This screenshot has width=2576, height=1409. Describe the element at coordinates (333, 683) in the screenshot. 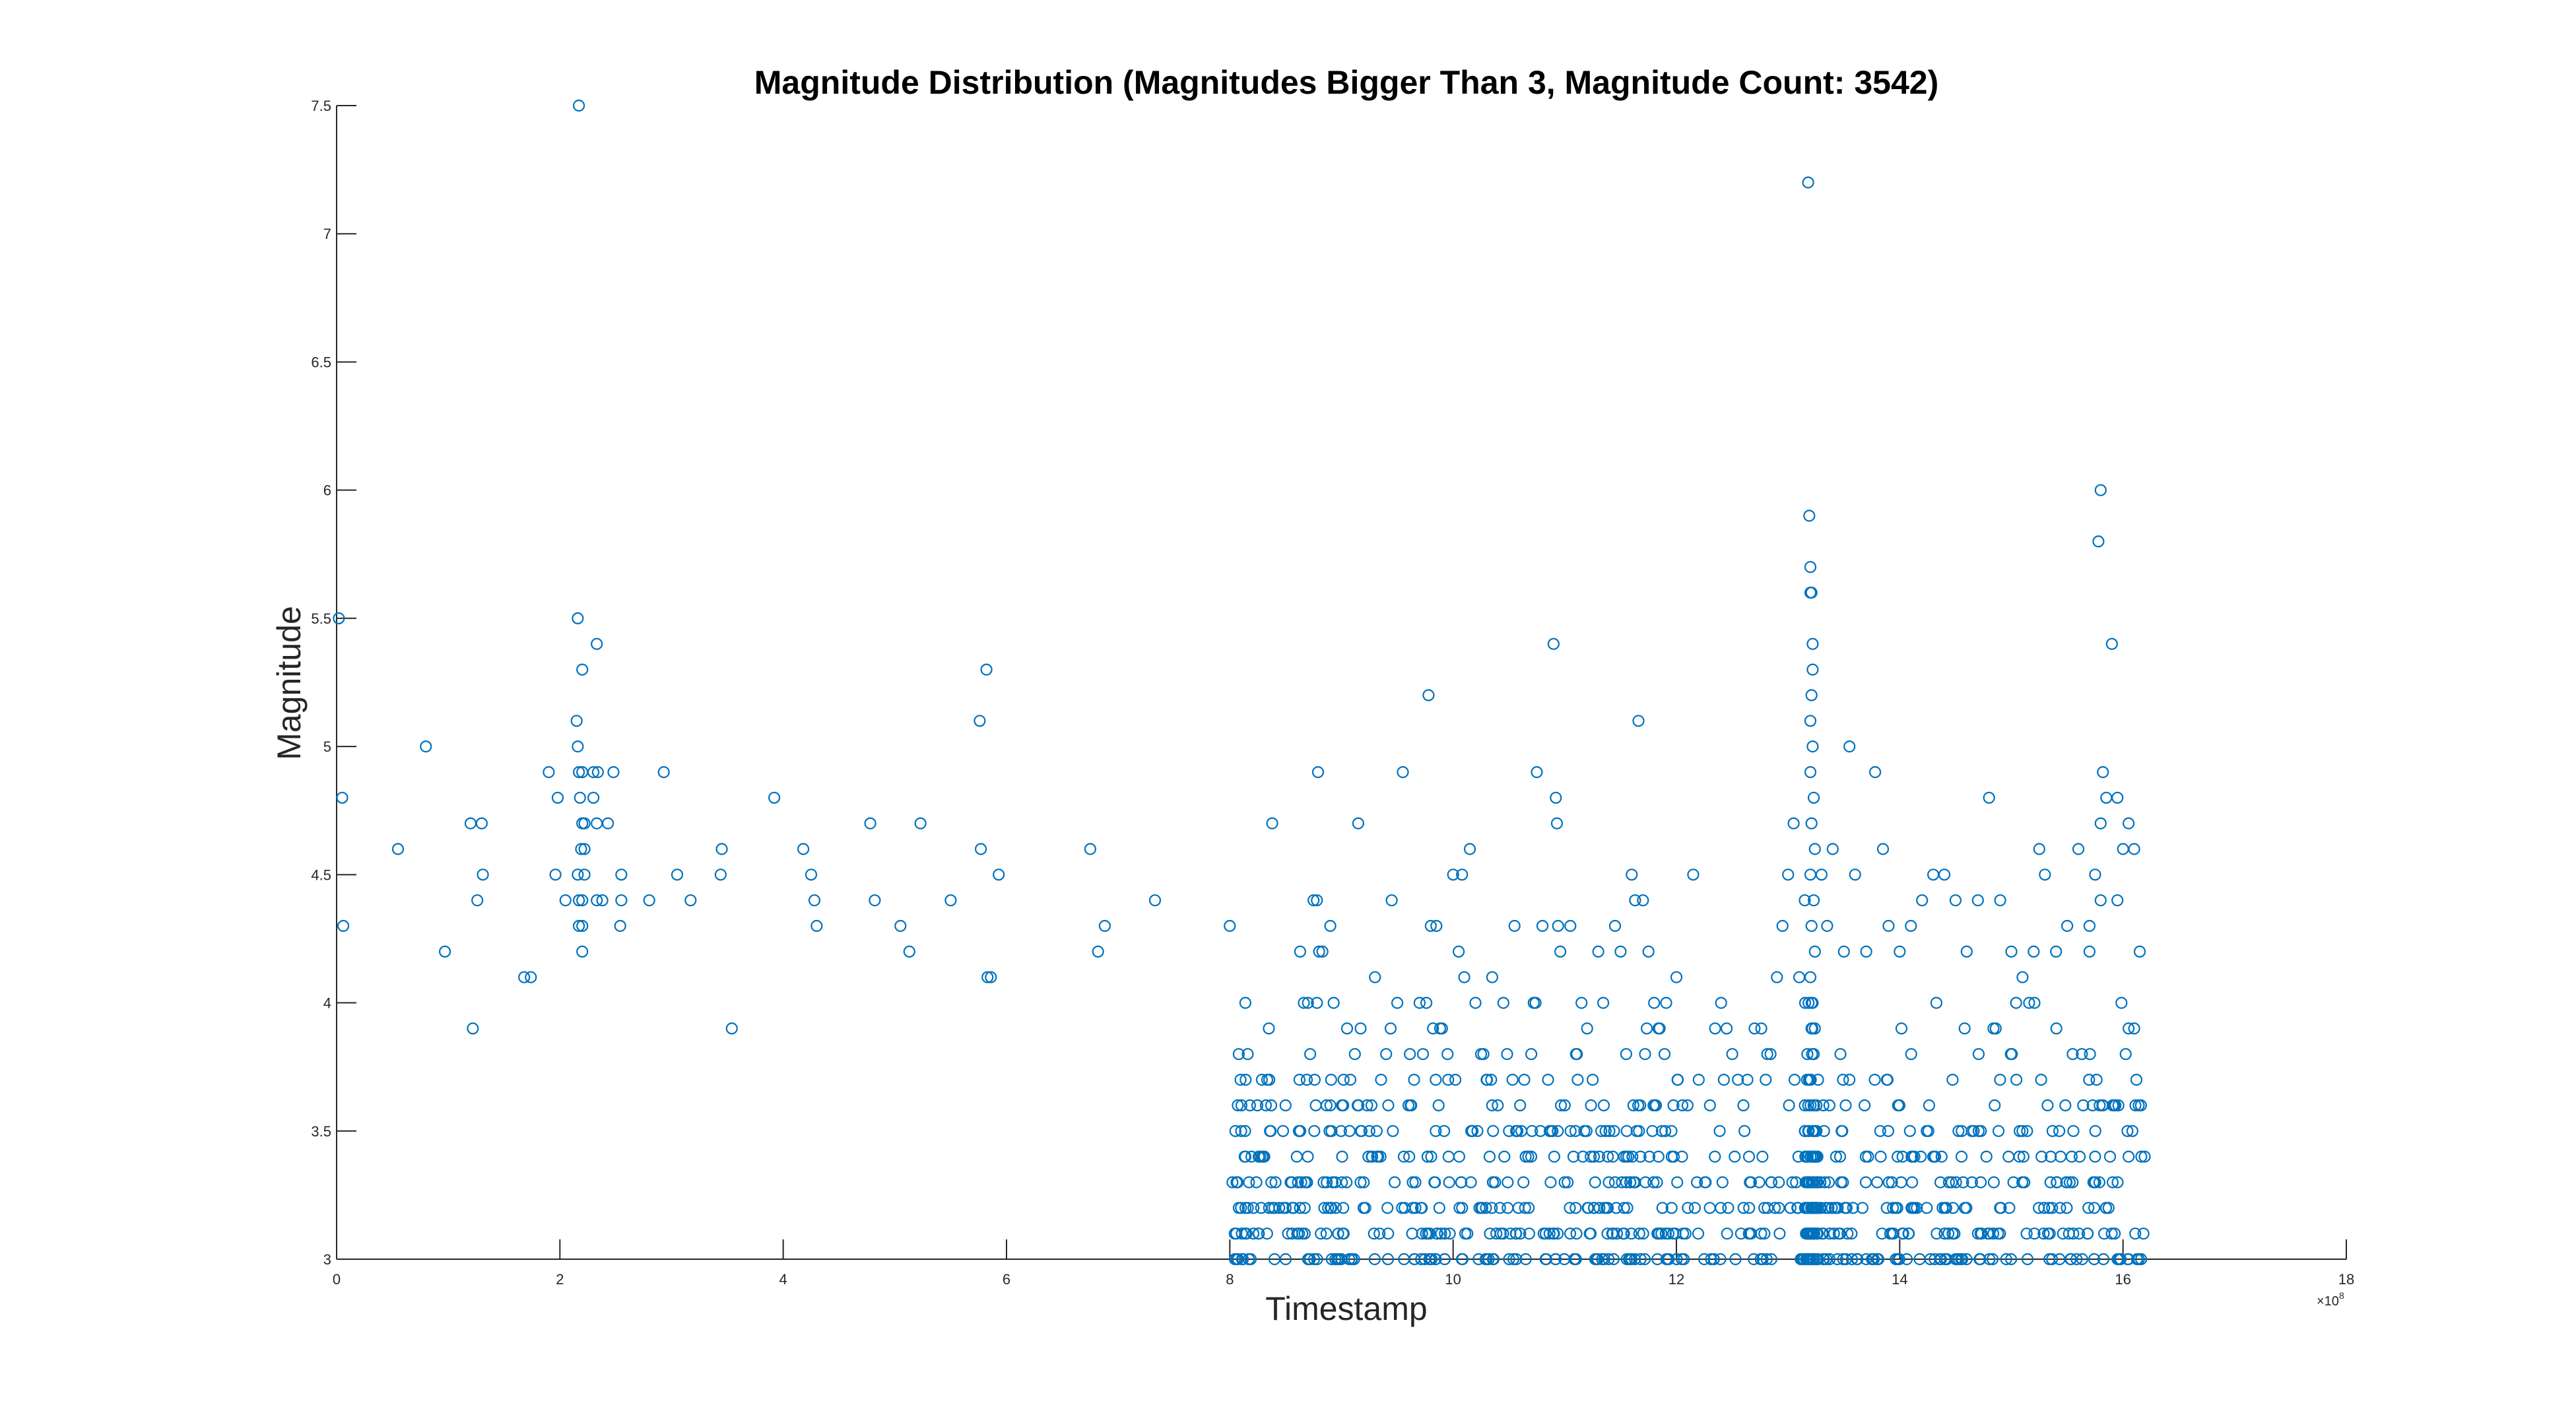

I see `y-tick-group: 3 3.5 4 4.5 5 5.5 6 6.5 7 7.5` at that location.